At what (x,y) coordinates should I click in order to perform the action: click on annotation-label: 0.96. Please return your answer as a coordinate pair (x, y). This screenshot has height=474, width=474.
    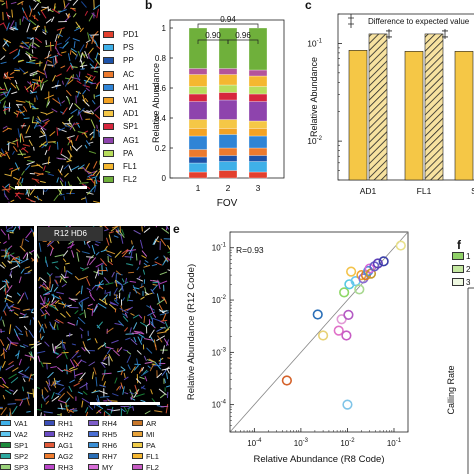
    Looking at the image, I should click on (243, 35).